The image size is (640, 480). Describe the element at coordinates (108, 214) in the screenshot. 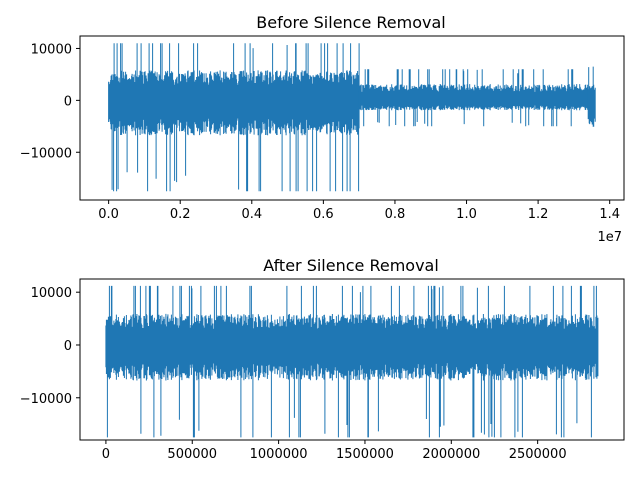

I see `x-tick-label: 0.0` at that location.